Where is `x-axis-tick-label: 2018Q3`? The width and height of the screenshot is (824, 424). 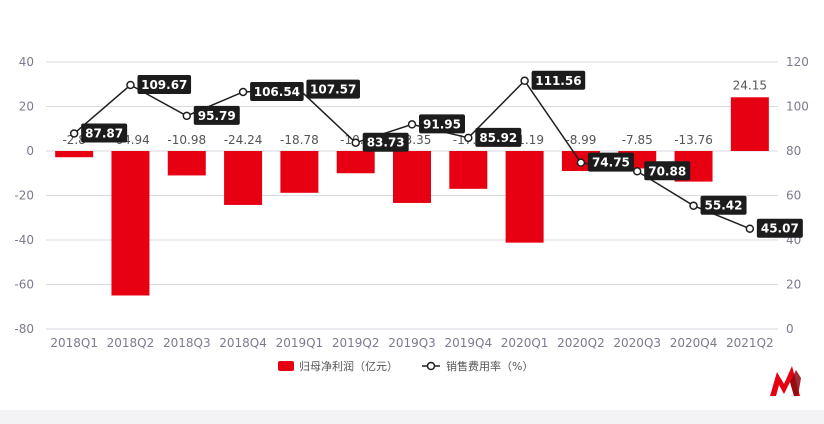 x-axis-tick-label: 2018Q3 is located at coordinates (187, 343).